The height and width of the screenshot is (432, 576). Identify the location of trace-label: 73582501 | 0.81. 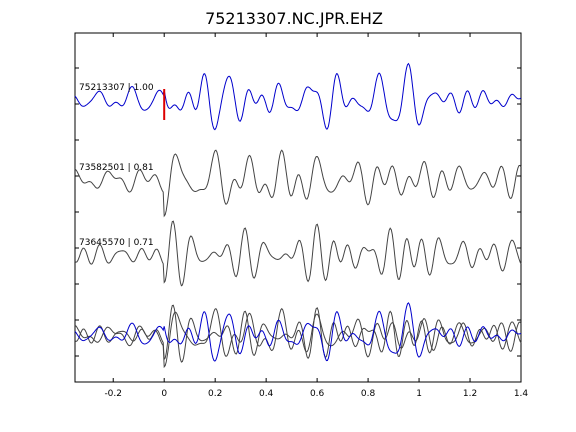
(116, 168).